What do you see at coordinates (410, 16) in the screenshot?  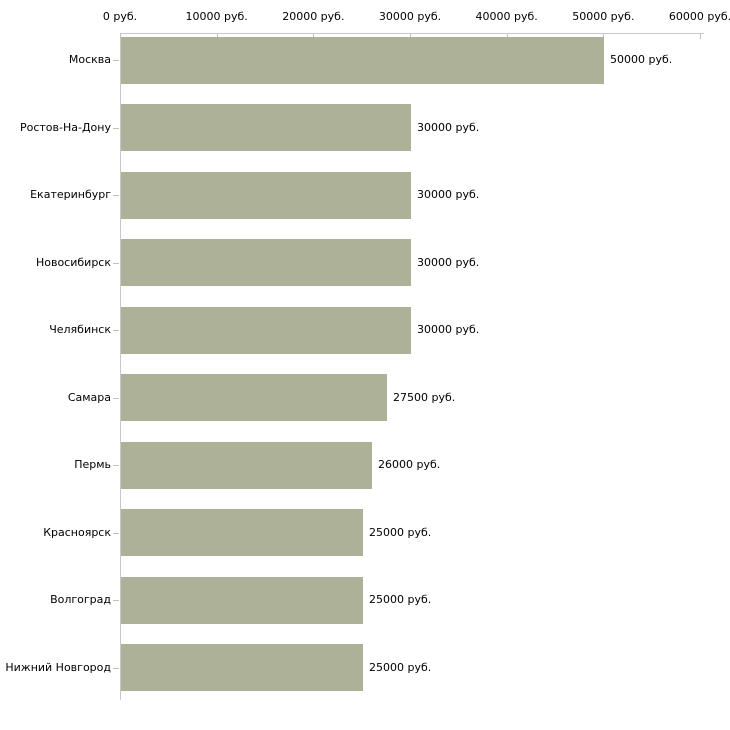 I see `x-axis-tick-label: 30000 руб.` at bounding box center [410, 16].